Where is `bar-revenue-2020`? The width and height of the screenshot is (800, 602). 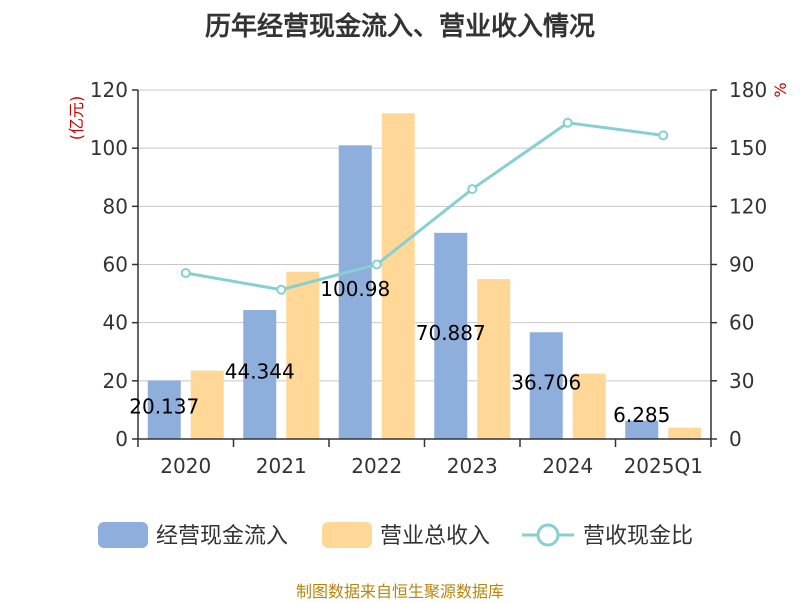
bar-revenue-2020 is located at coordinates (207, 404).